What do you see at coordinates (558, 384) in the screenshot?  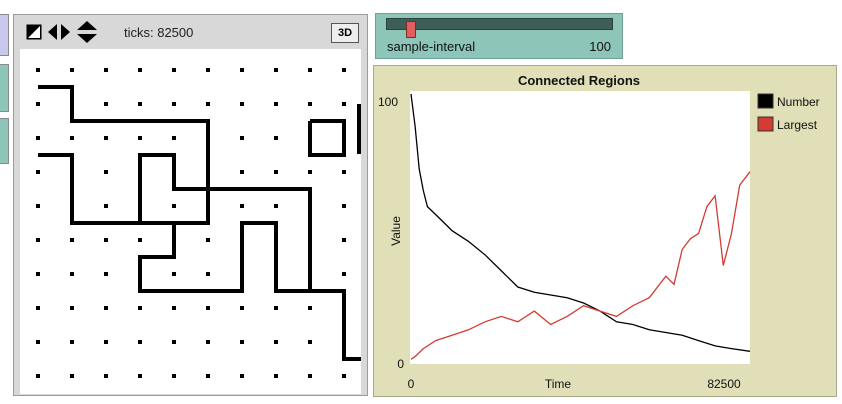 I see `x-axis-label: Time` at bounding box center [558, 384].